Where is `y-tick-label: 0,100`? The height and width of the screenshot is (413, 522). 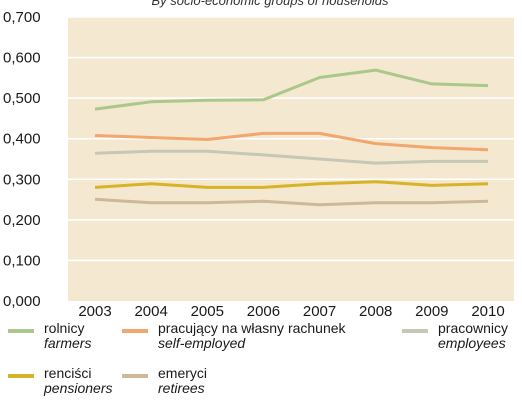 y-tick-label: 0,100 is located at coordinates (22, 260).